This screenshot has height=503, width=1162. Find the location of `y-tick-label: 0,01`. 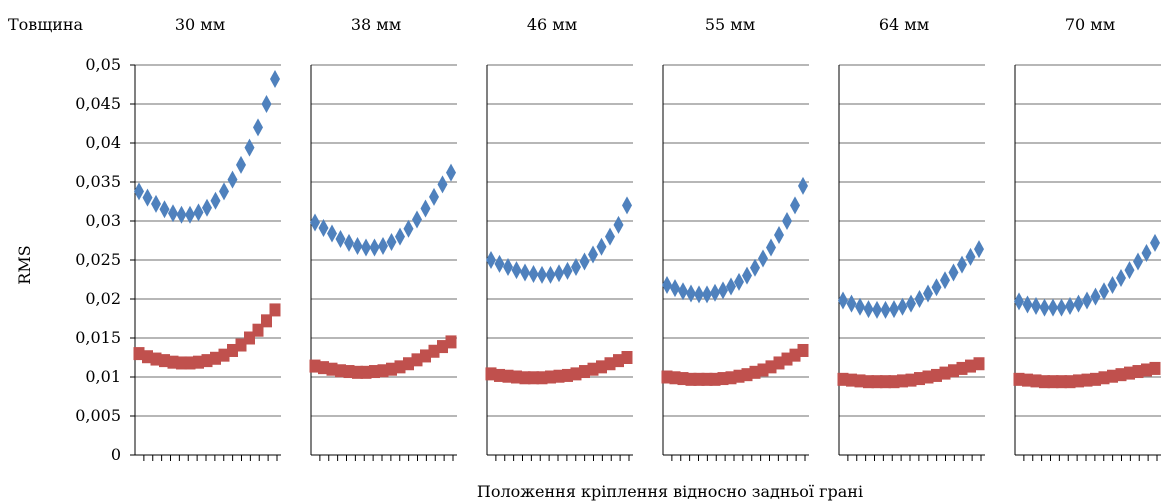

y-tick-label: 0,01 is located at coordinates (103, 376).